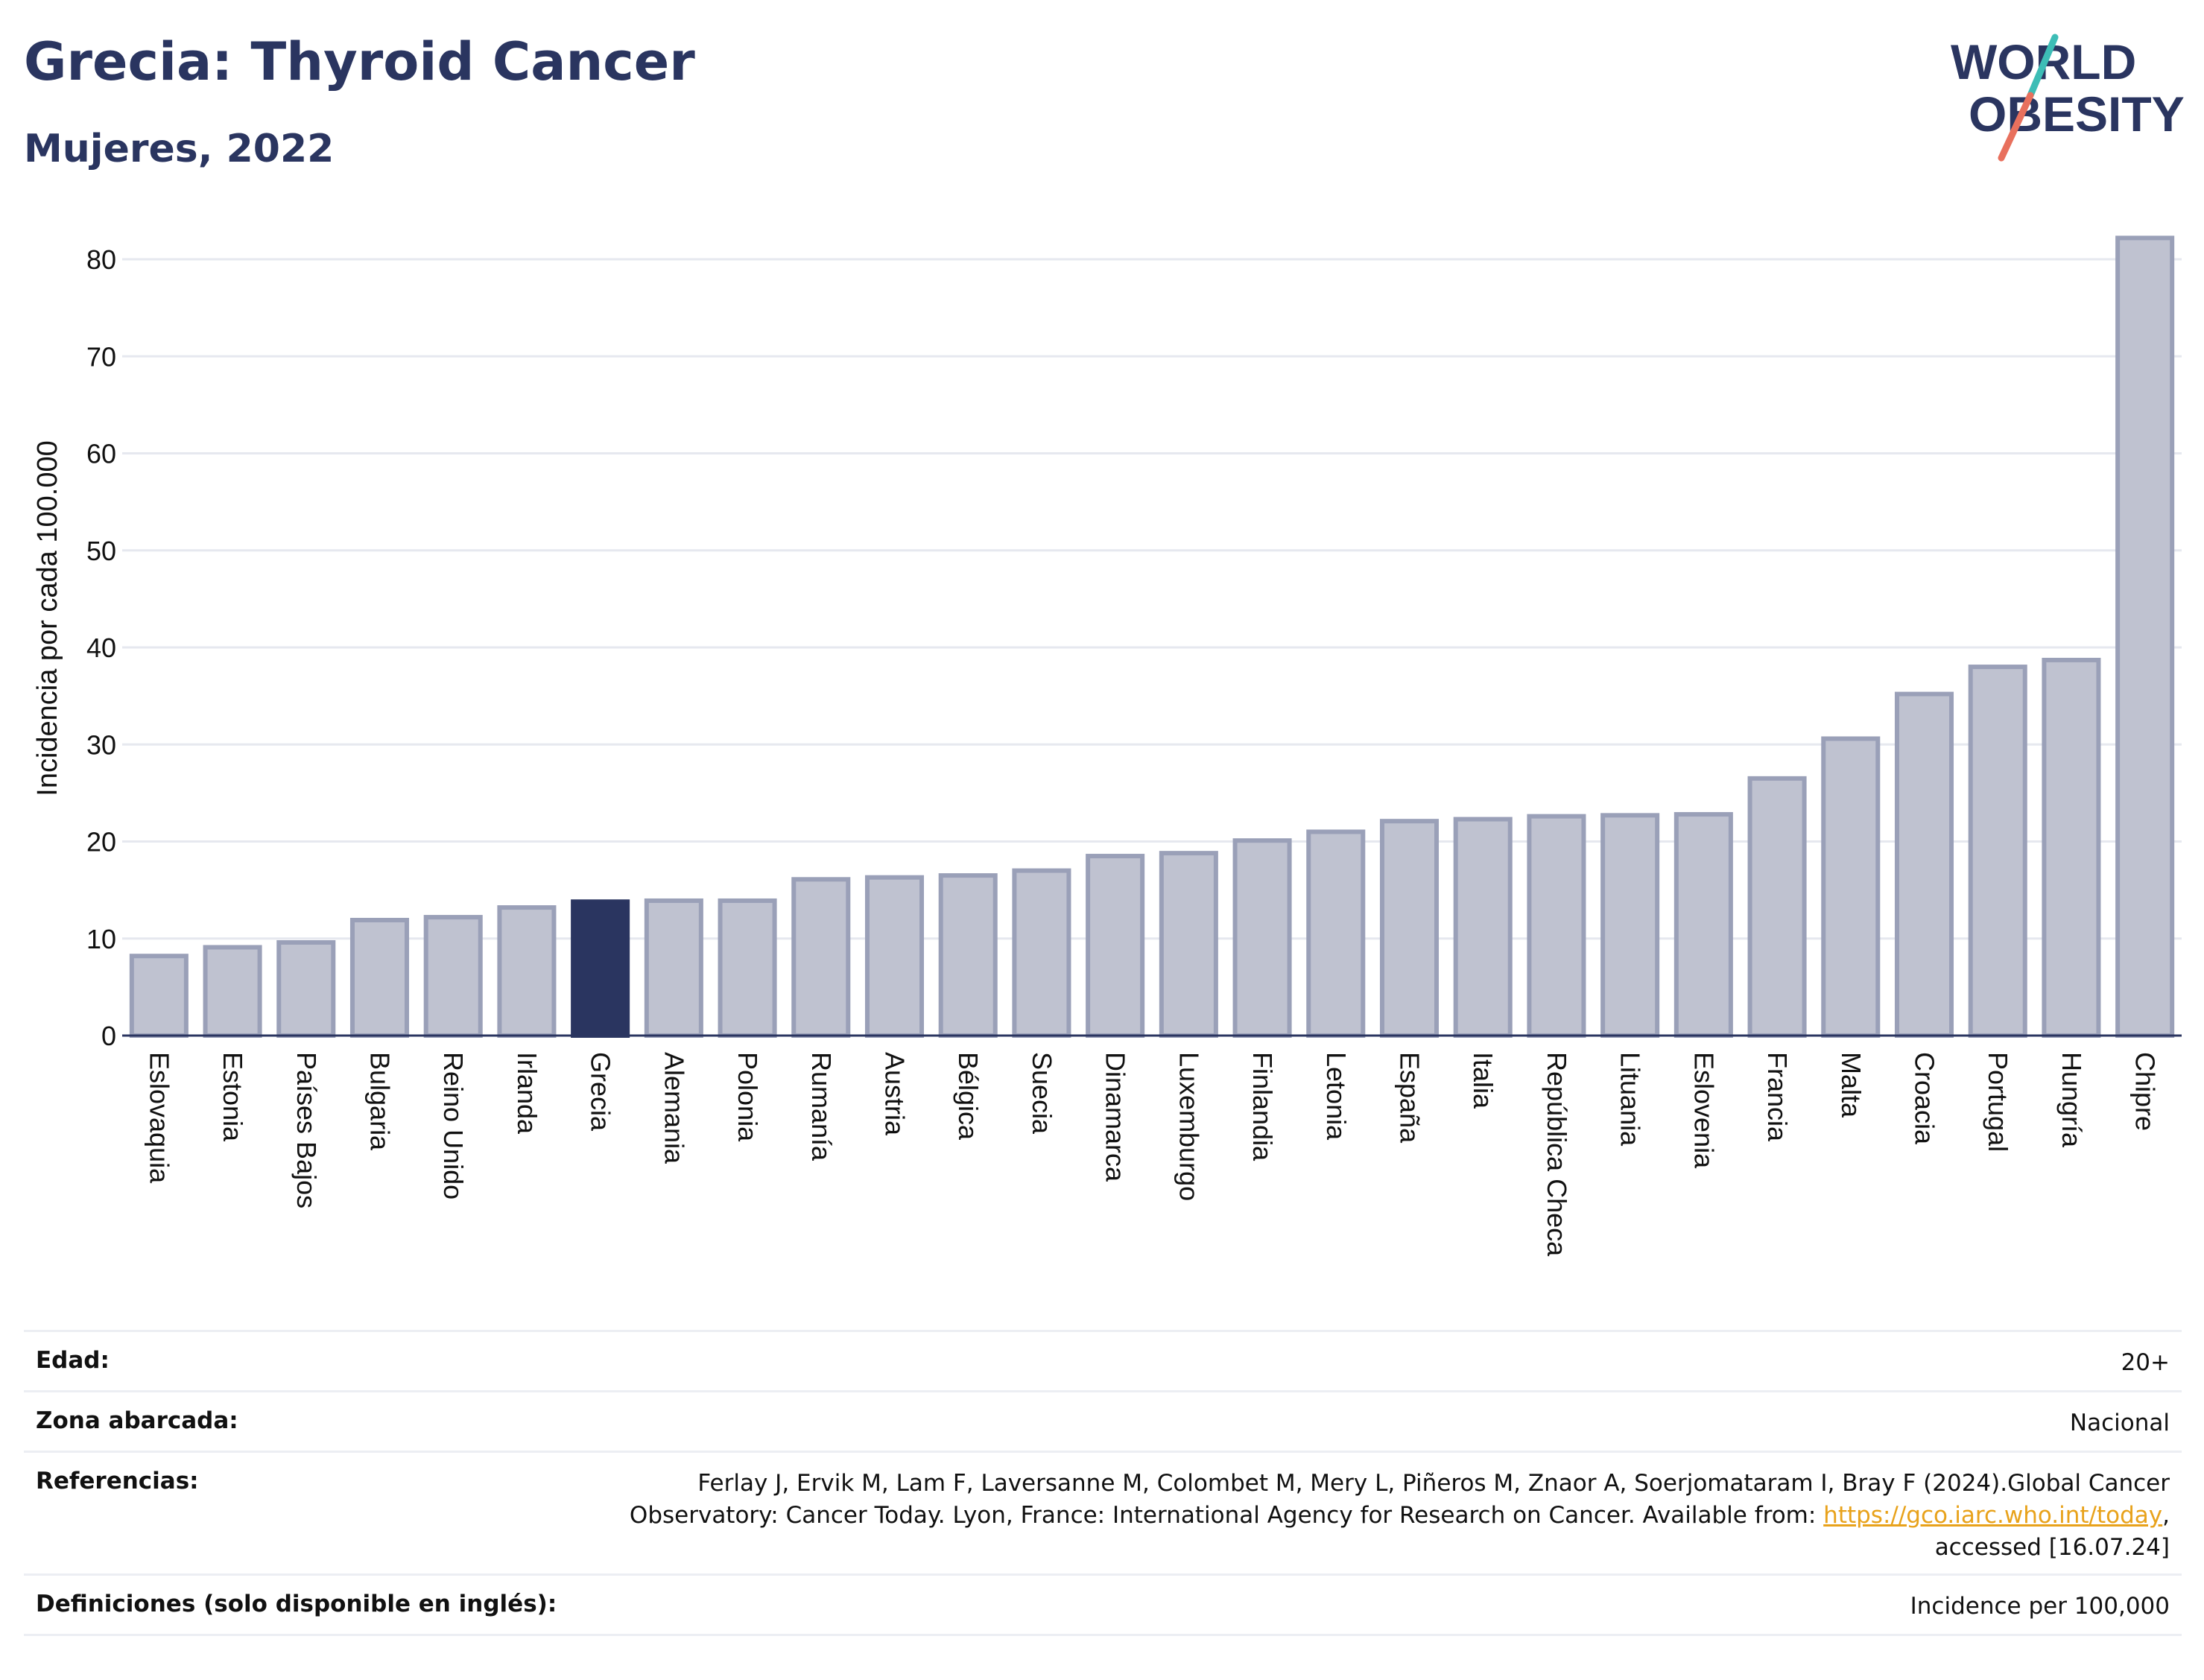  What do you see at coordinates (1115, 946) in the screenshot?
I see `bar-dinamarca` at bounding box center [1115, 946].